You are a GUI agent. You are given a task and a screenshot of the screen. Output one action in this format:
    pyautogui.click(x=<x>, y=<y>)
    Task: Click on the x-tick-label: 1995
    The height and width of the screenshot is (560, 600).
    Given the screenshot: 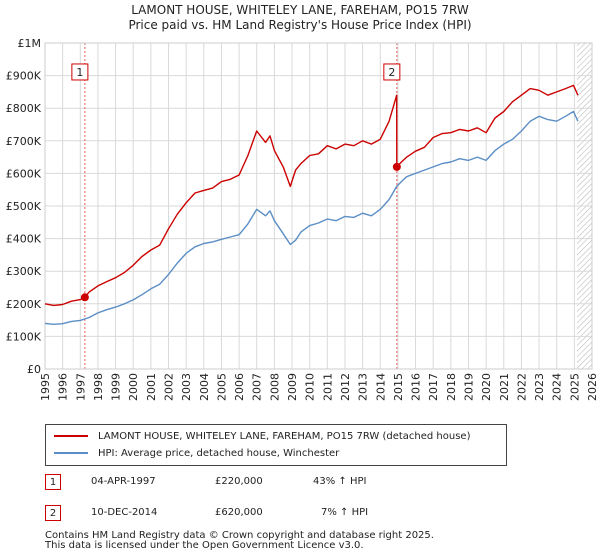 What is the action you would take?
    pyautogui.click(x=45, y=387)
    